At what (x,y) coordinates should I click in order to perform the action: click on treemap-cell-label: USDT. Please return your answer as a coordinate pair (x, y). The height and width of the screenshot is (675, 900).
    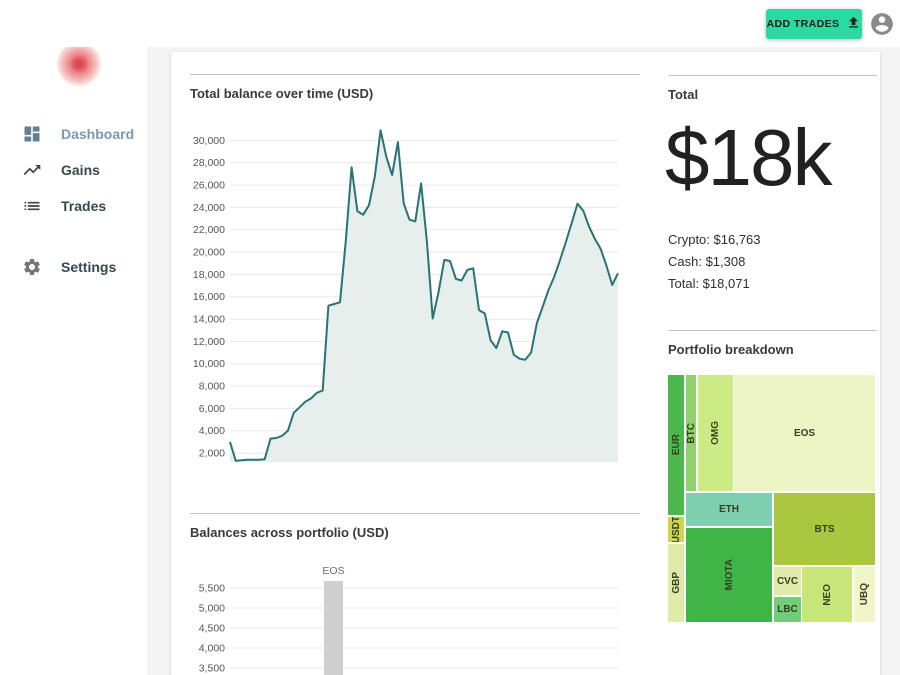
    Looking at the image, I should click on (676, 529).